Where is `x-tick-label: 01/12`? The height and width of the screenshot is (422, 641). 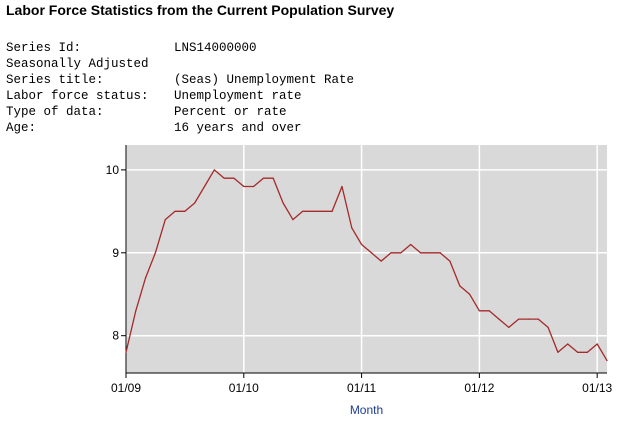
x-tick-label: 01/12 is located at coordinates (479, 388).